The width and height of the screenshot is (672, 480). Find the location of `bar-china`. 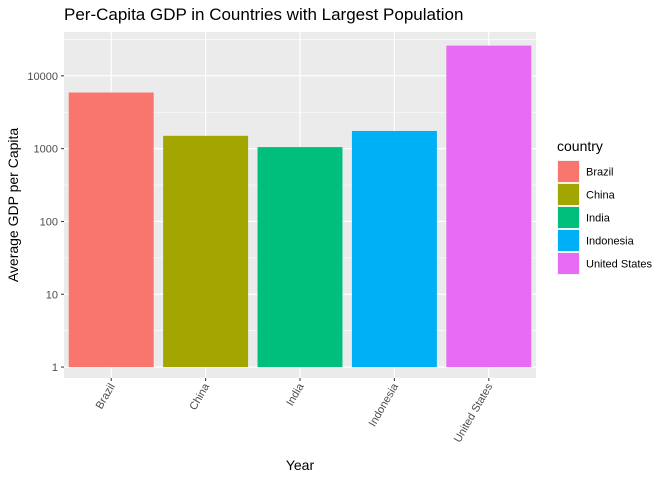

bar-china is located at coordinates (206, 251).